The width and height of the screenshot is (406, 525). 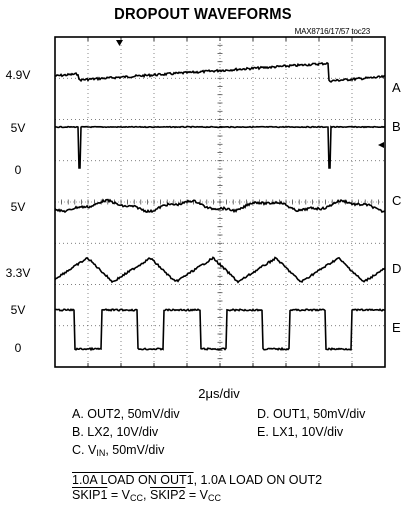 What do you see at coordinates (19, 207) in the screenshot?
I see `y-label-c: 5V` at bounding box center [19, 207].